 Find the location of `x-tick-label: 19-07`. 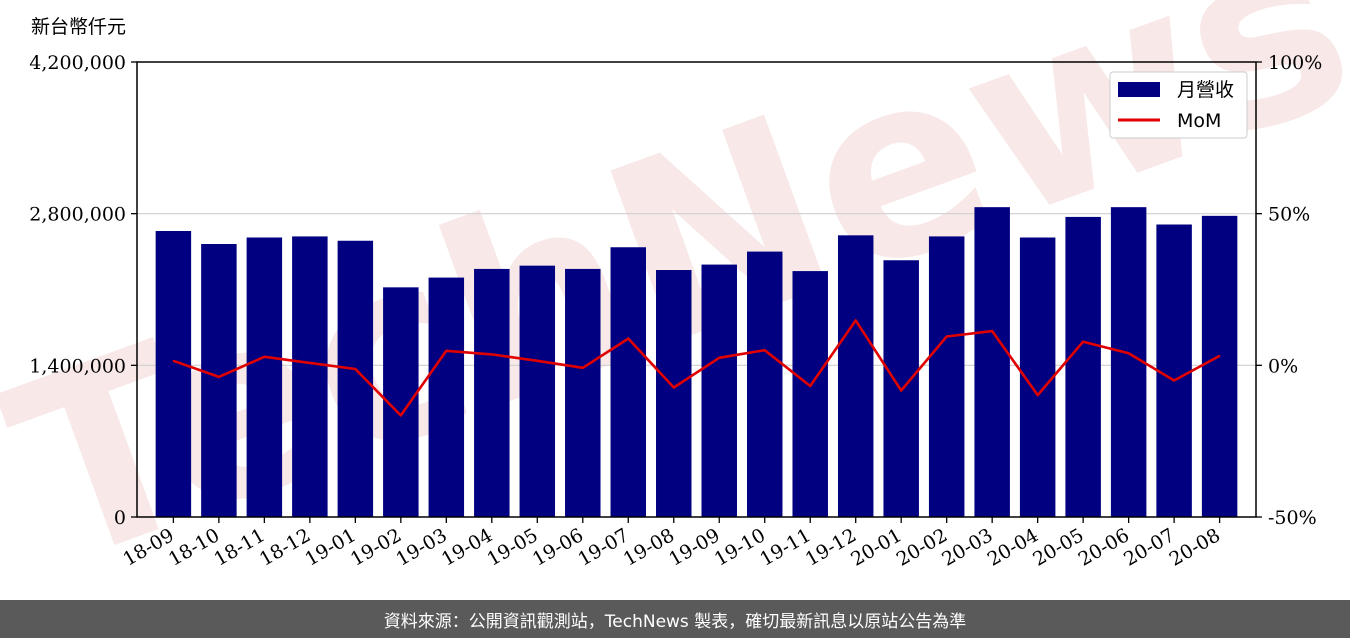

x-tick-label: 19-07 is located at coordinates (603, 547).